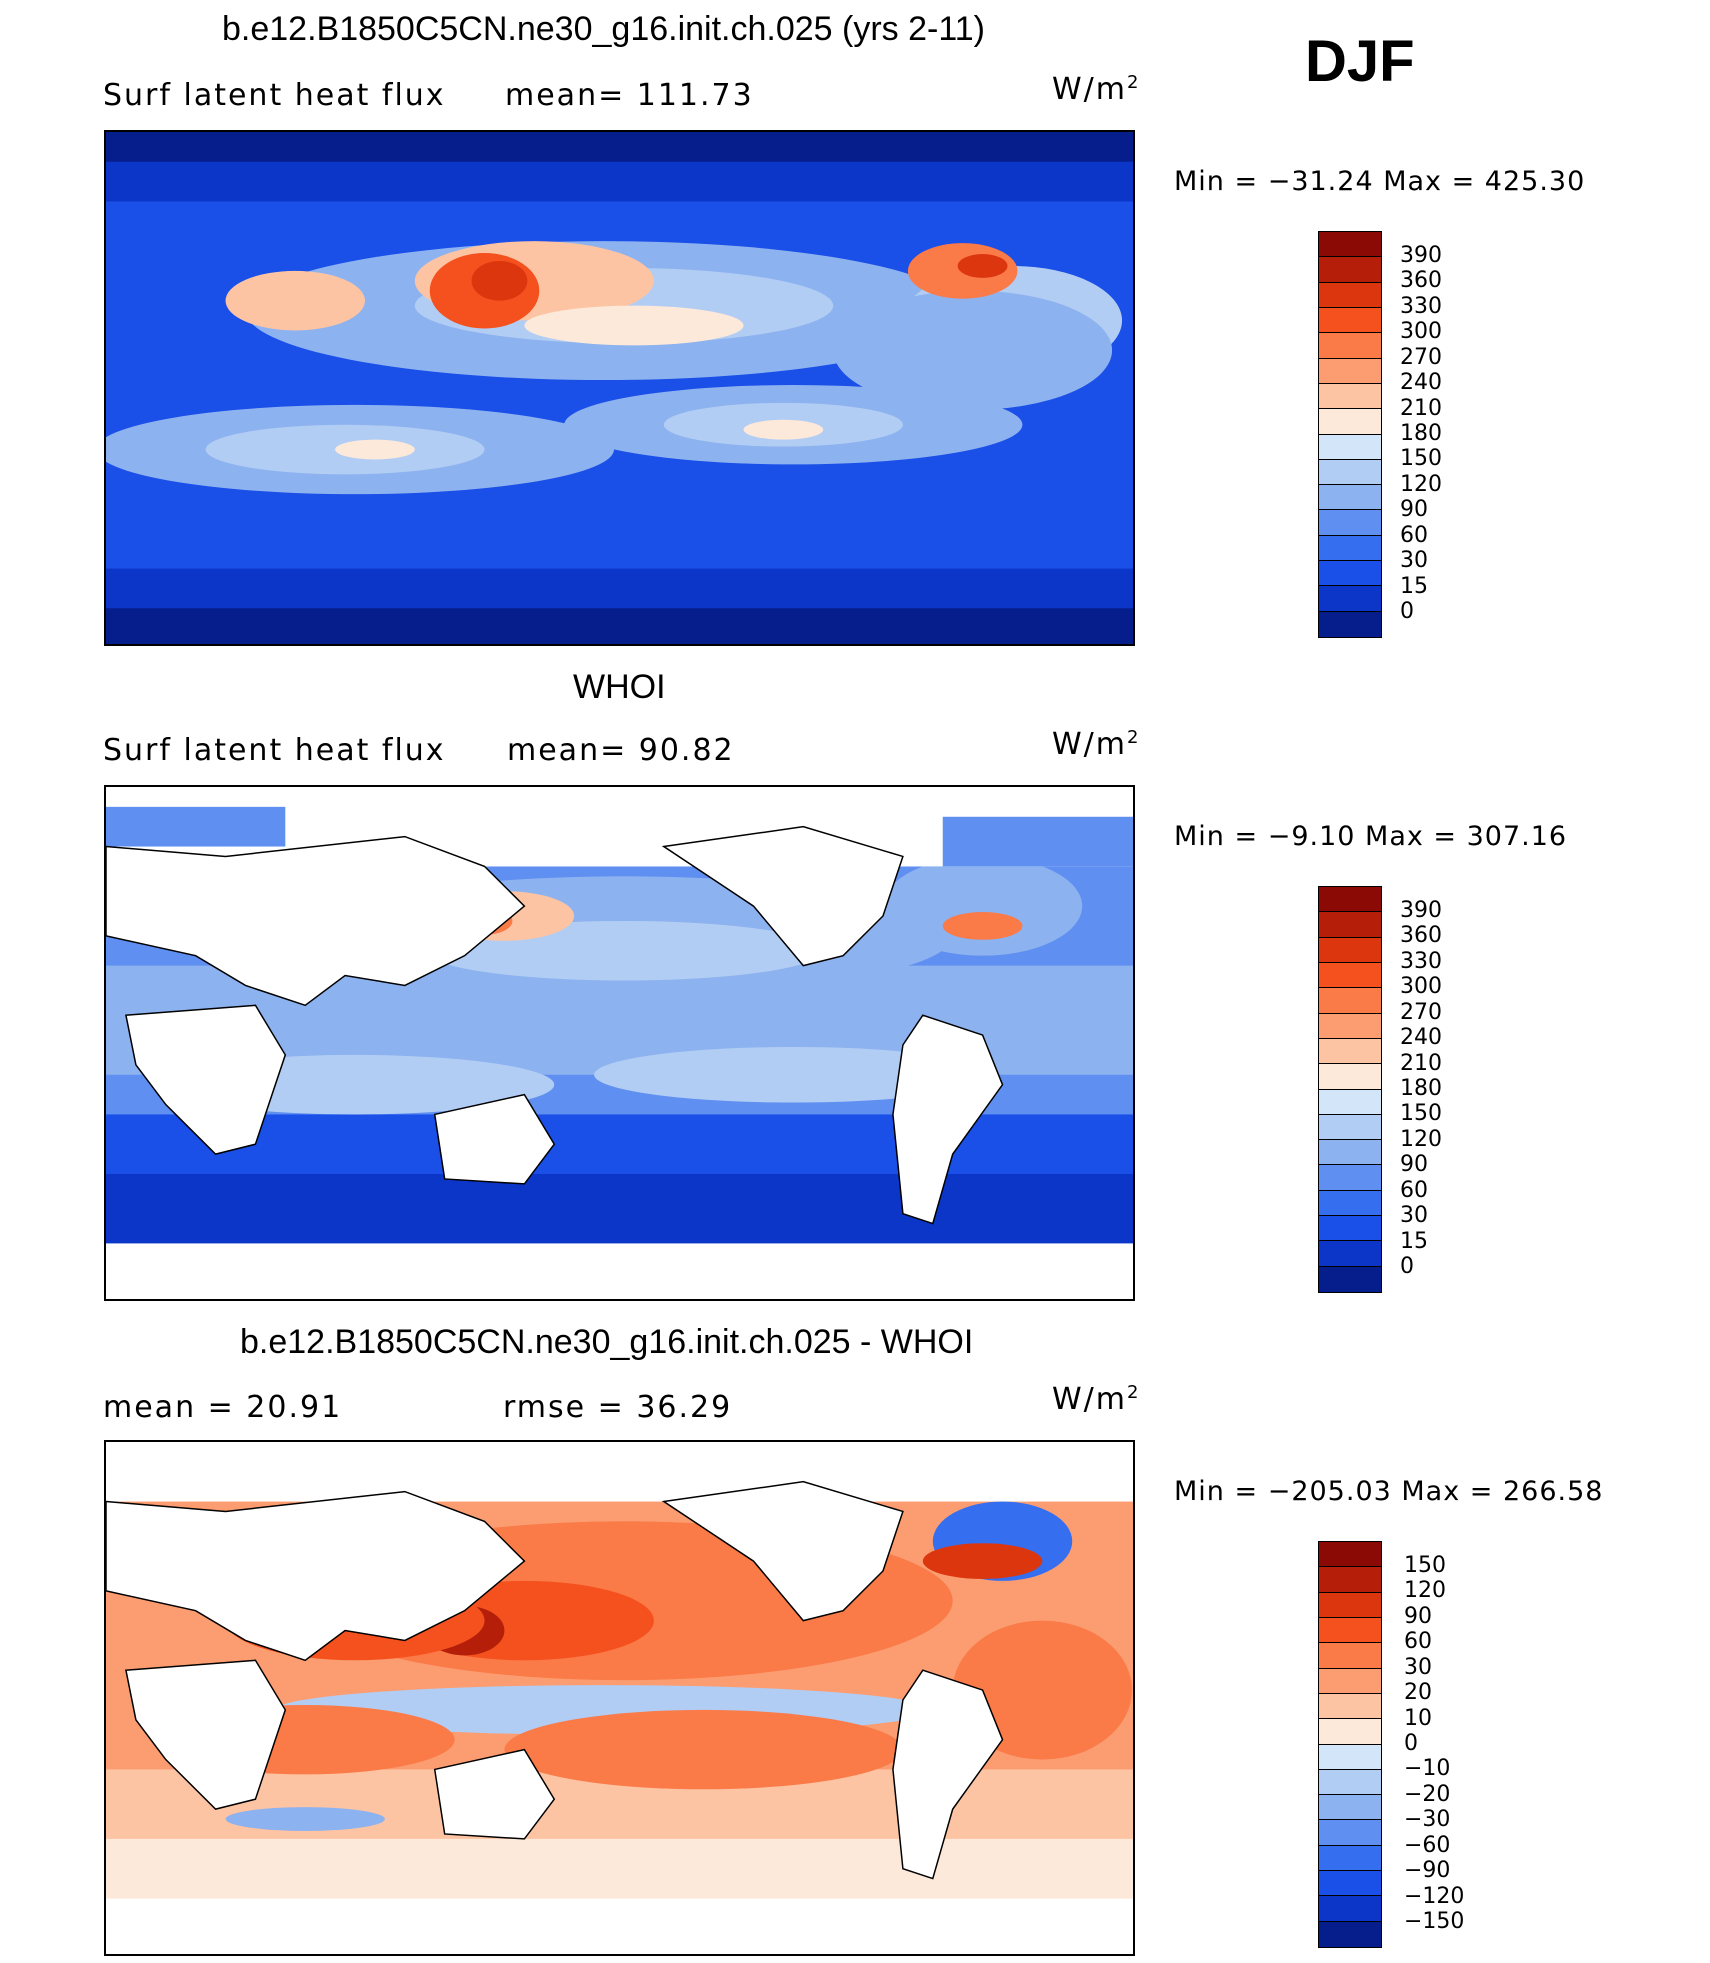 Image resolution: width=1710 pixels, height=1963 pixels. Describe the element at coordinates (274, 750) in the screenshot. I see `panel-2-variable: Surf latent heat flux` at that location.